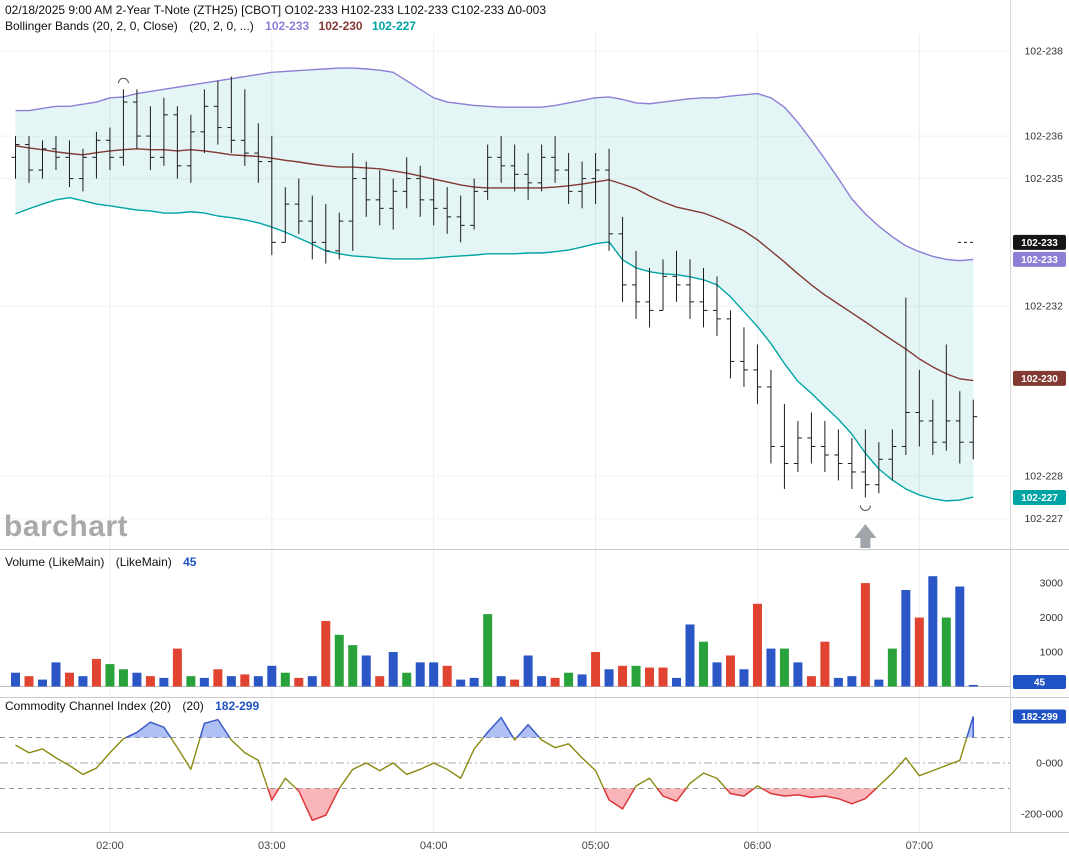  I want to click on cci-axis: 0-000 -200-000 182-299, so click(1039, 764).